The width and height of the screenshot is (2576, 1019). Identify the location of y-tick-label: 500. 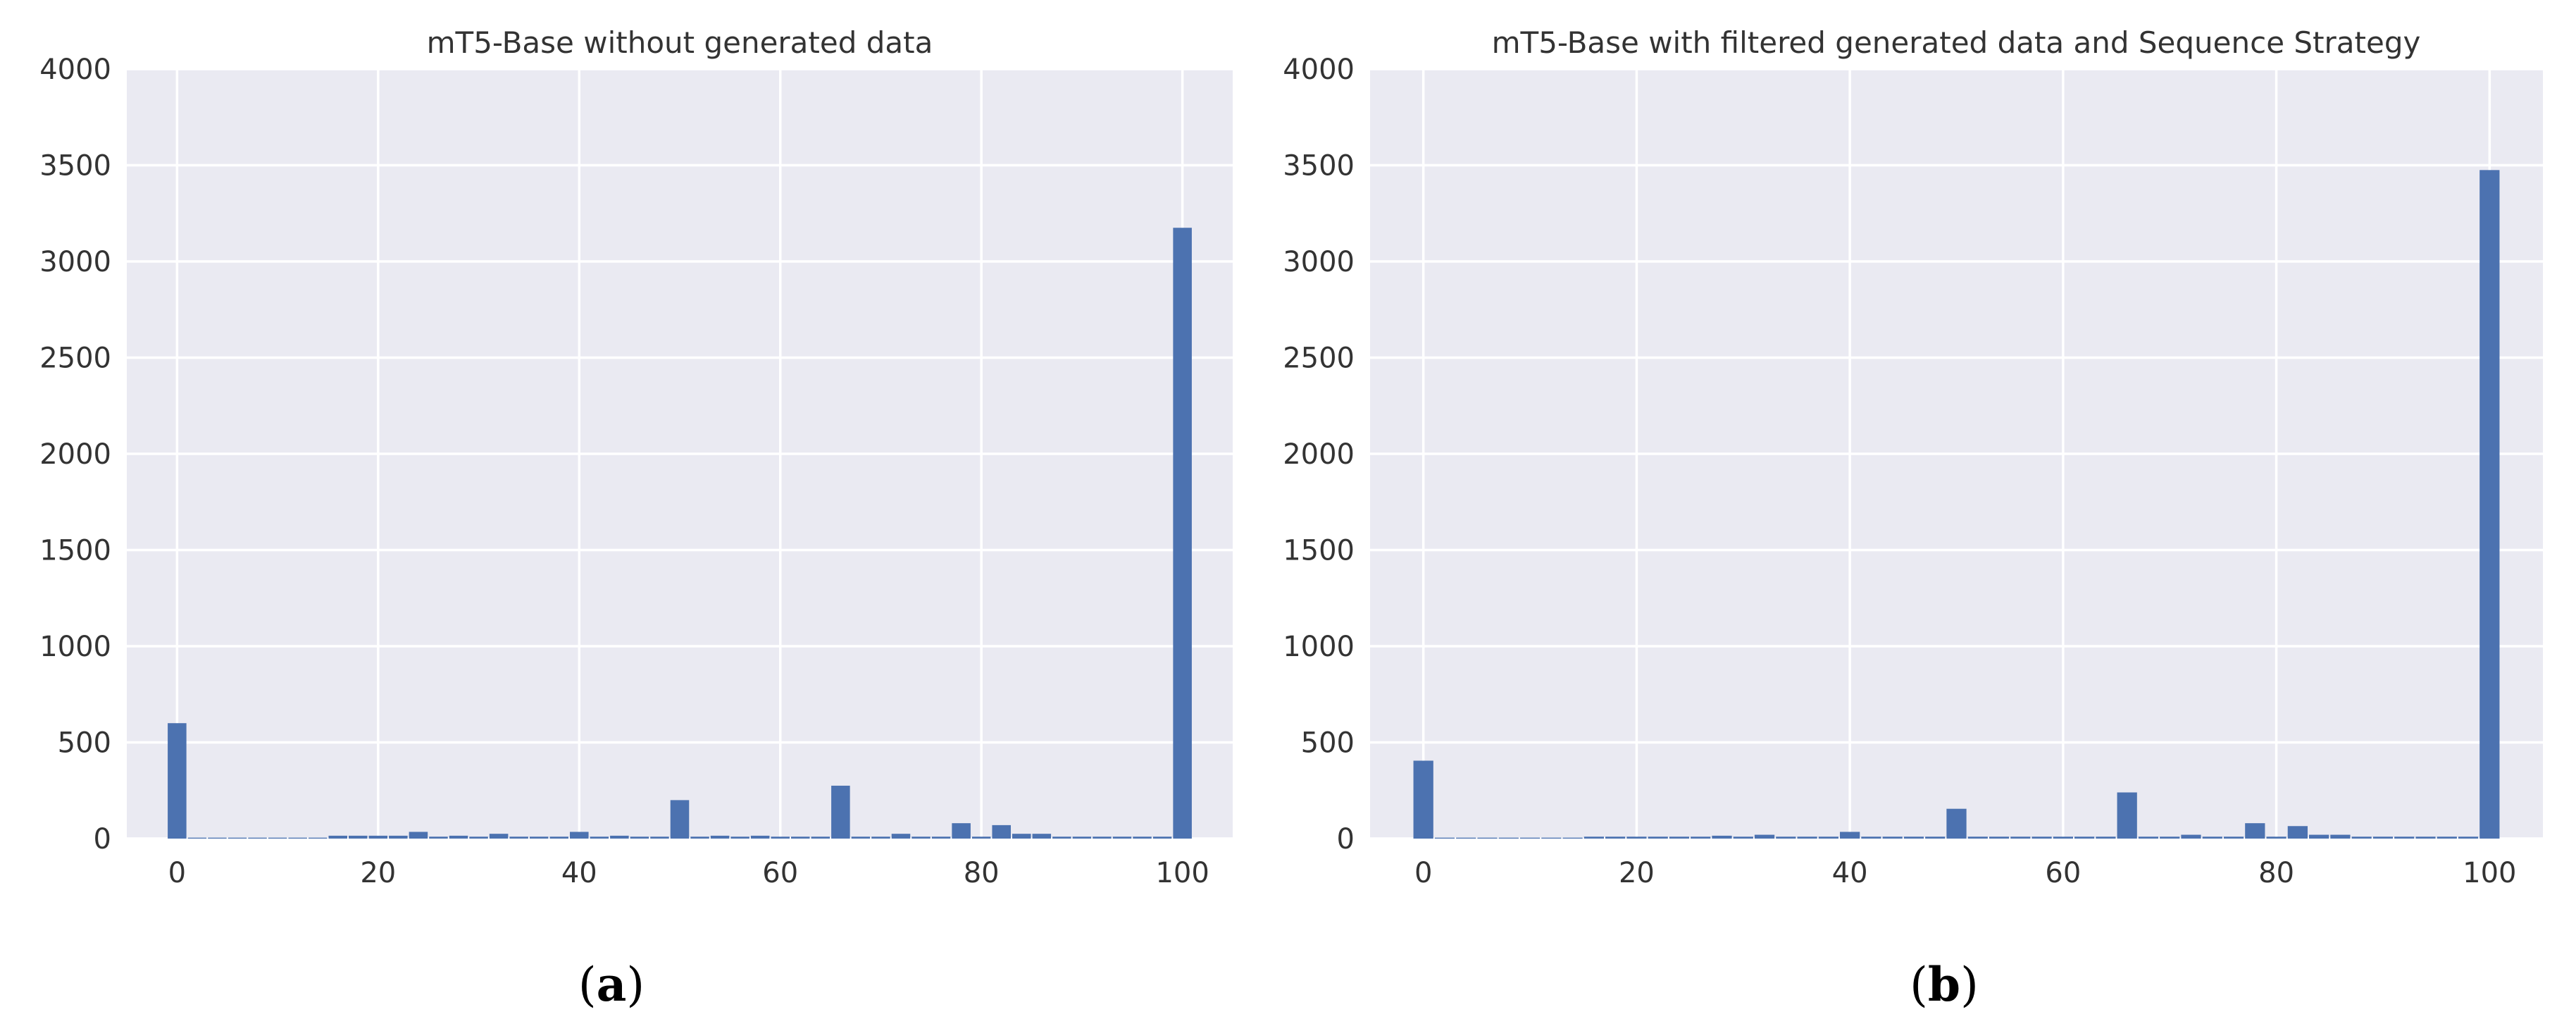
(84, 743).